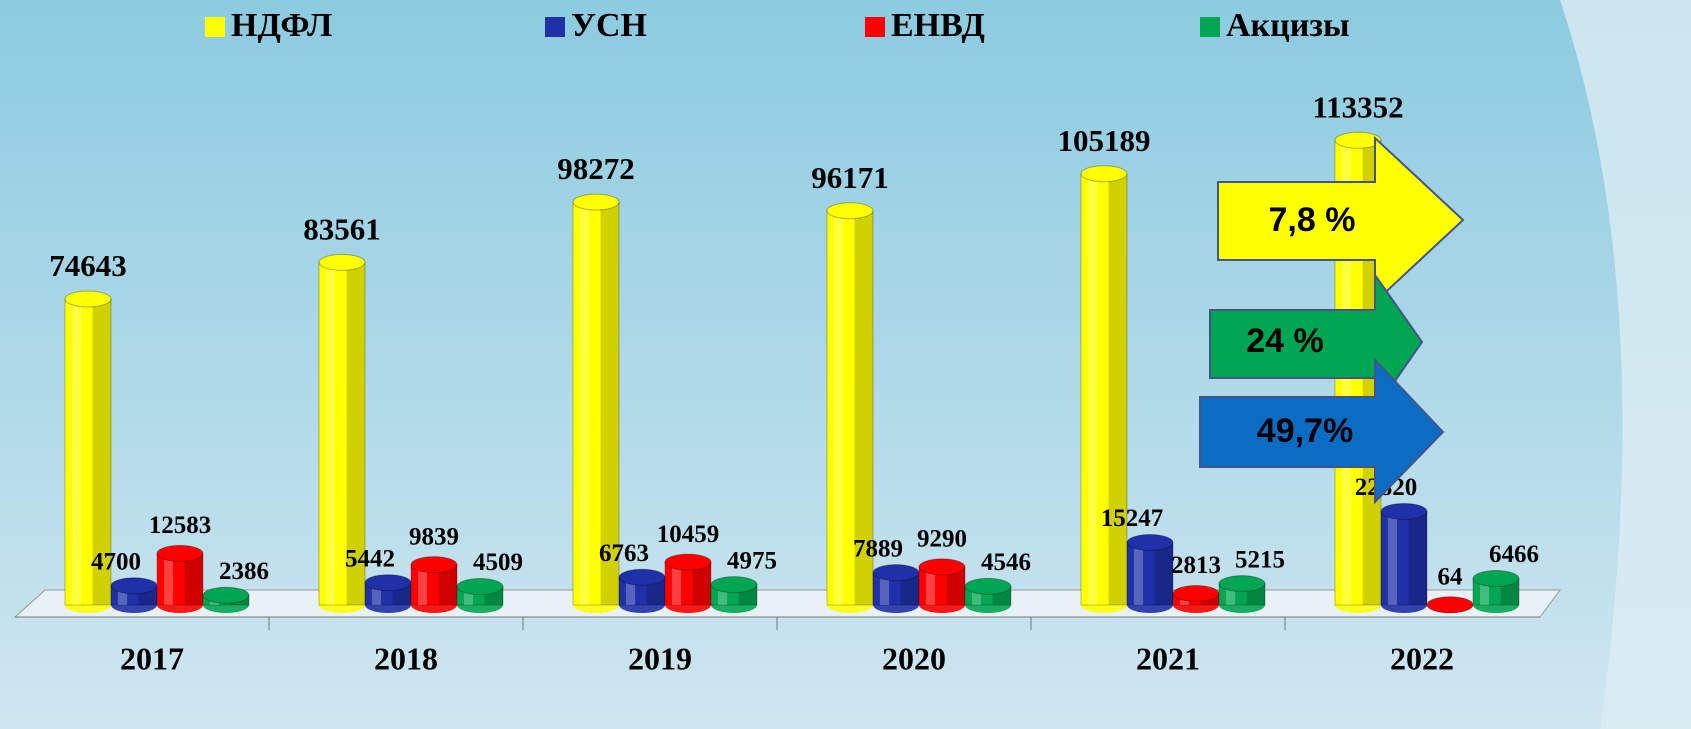  I want to click on decor-curve, so click(1625, 364).